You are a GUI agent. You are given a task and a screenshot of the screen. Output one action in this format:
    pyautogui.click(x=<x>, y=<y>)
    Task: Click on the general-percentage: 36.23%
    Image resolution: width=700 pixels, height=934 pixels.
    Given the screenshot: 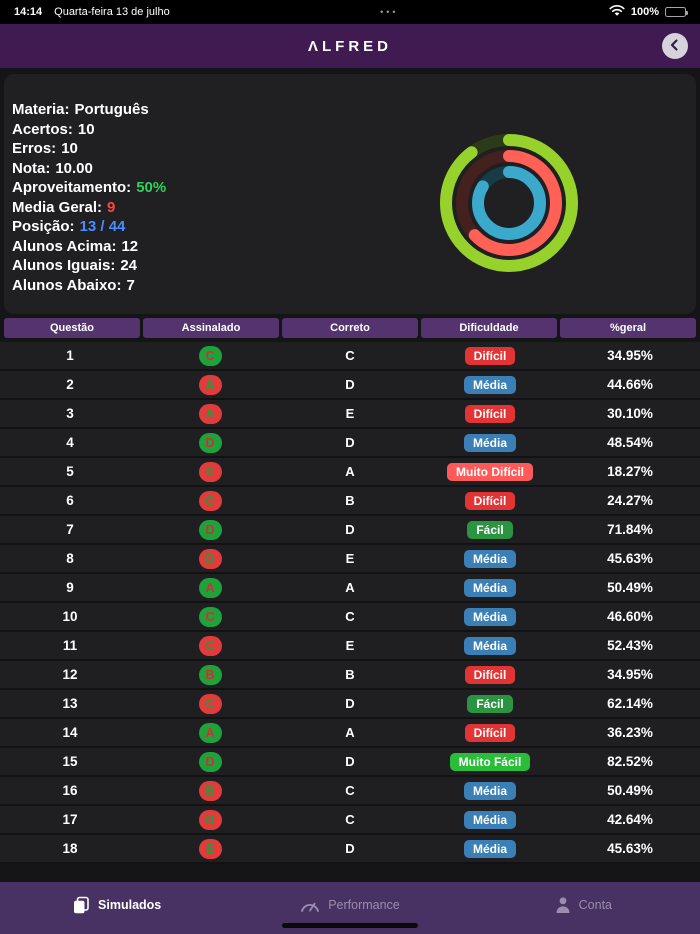 What is the action you would take?
    pyautogui.click(x=630, y=732)
    